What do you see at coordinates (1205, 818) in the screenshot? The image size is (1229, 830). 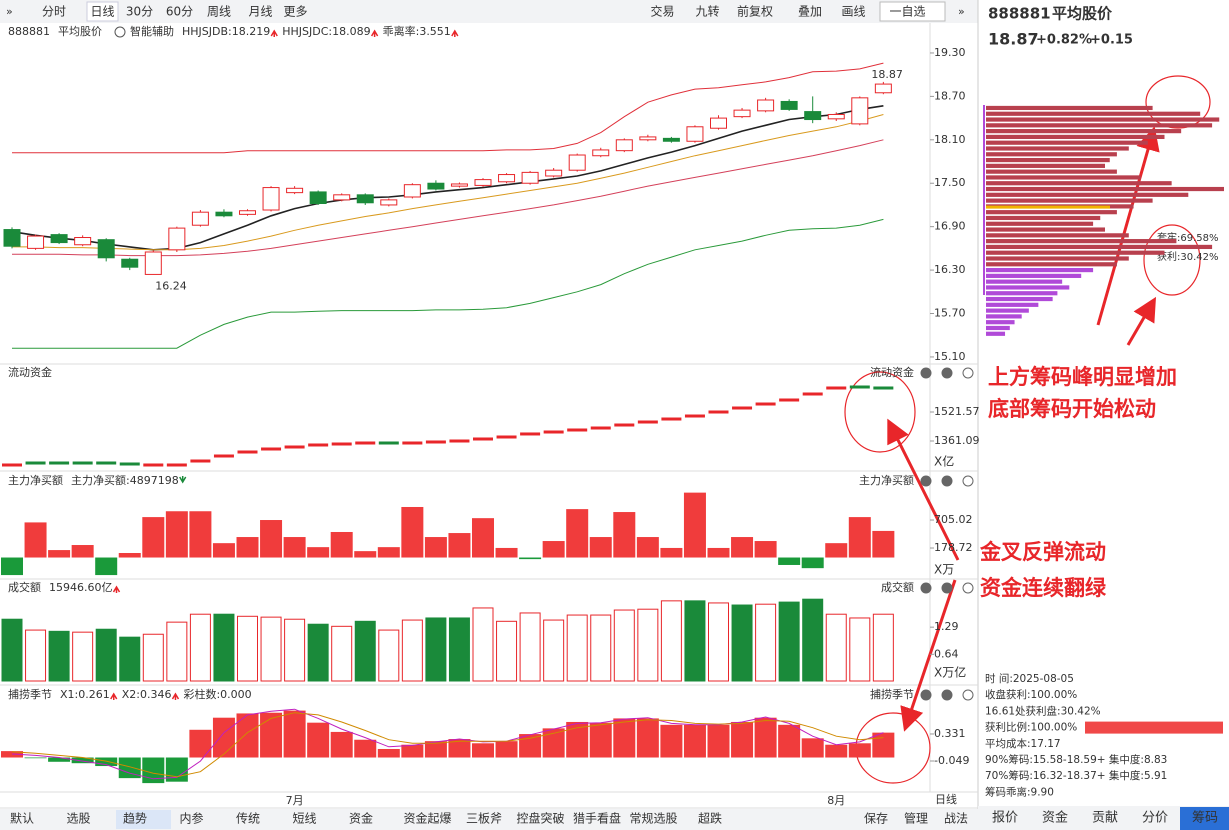 I see `right-tab: 筹码` at bounding box center [1205, 818].